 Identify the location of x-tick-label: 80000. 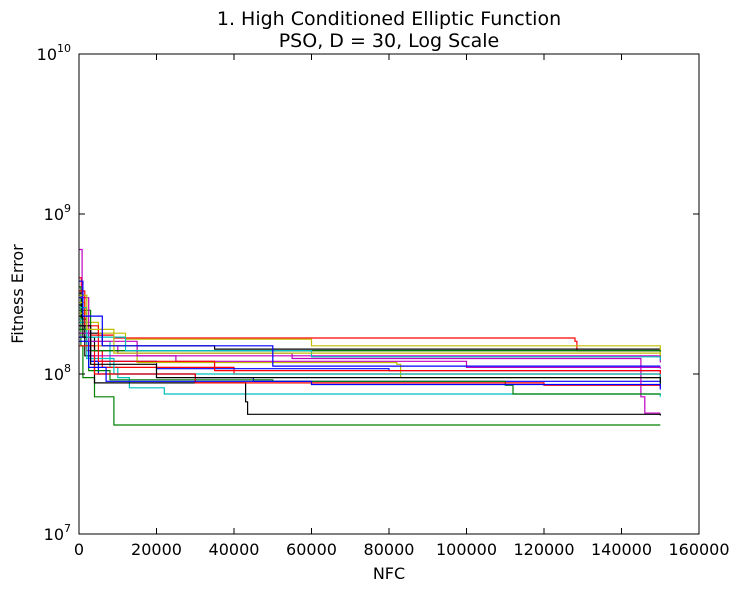
(389, 549).